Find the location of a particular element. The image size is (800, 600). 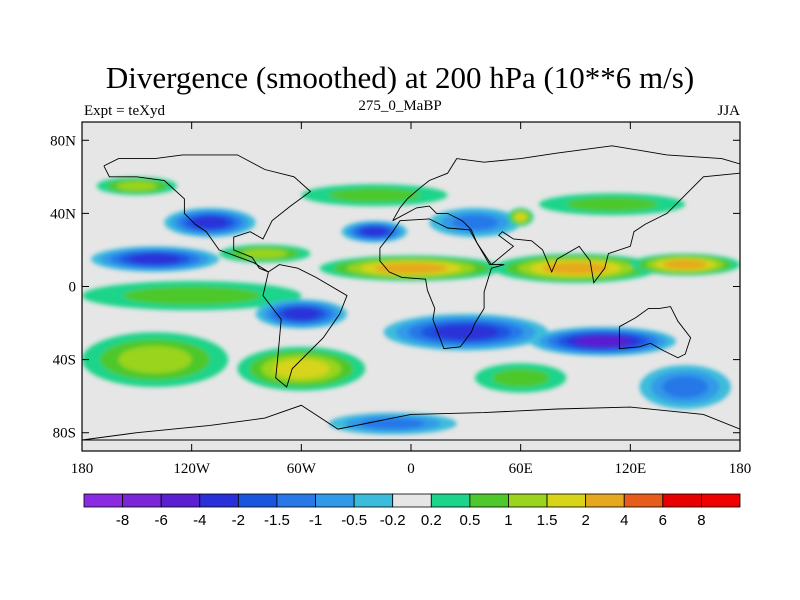

x-tick-label: 60W is located at coordinates (302, 469).